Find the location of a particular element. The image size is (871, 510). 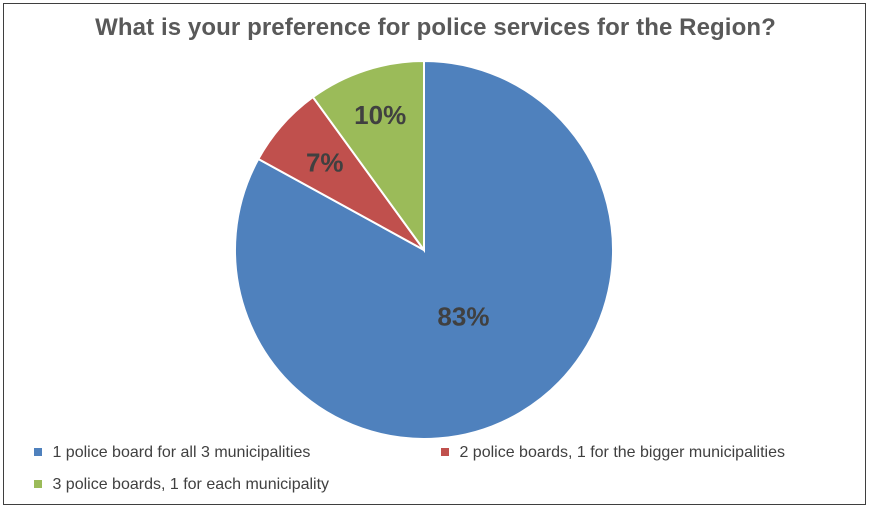

legend-item-3: 3 police boards, 1 for each municipality is located at coordinates (181, 485).